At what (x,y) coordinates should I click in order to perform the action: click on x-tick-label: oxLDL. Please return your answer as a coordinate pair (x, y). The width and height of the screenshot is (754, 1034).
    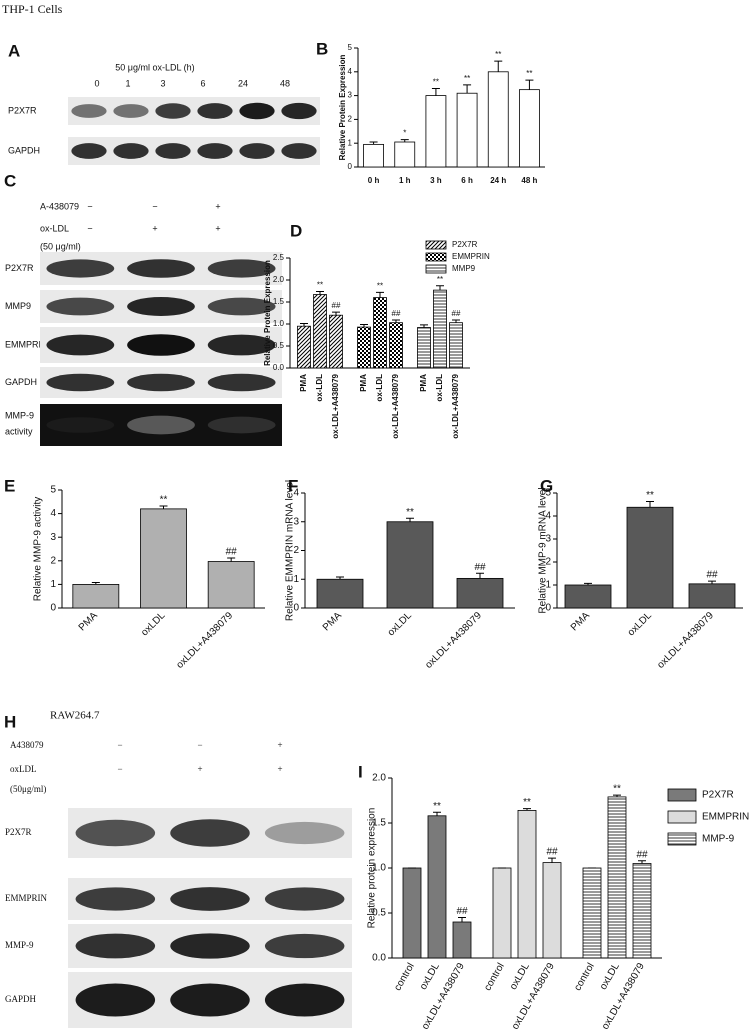
    Looking at the image, I should click on (520, 976).